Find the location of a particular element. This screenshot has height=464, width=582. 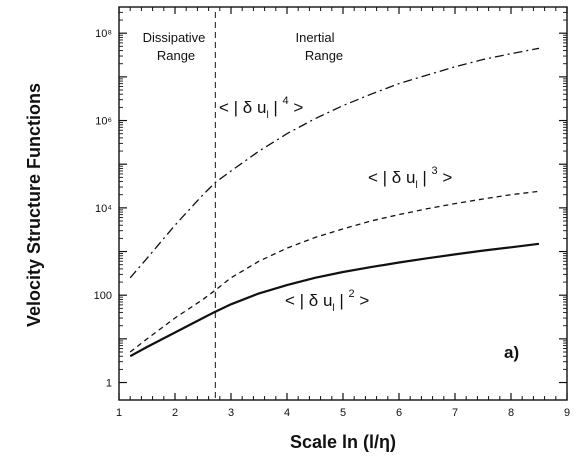

x-tick-label: 1 is located at coordinates (119, 413).